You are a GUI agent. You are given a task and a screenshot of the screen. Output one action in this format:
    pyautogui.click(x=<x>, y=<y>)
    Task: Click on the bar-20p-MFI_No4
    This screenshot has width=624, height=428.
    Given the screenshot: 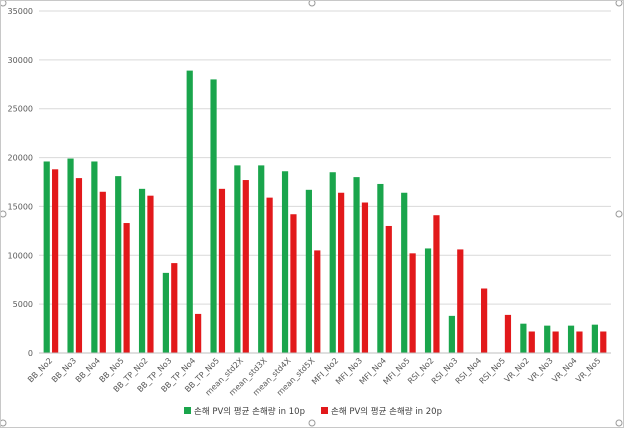 What is the action you would take?
    pyautogui.click(x=388, y=289)
    